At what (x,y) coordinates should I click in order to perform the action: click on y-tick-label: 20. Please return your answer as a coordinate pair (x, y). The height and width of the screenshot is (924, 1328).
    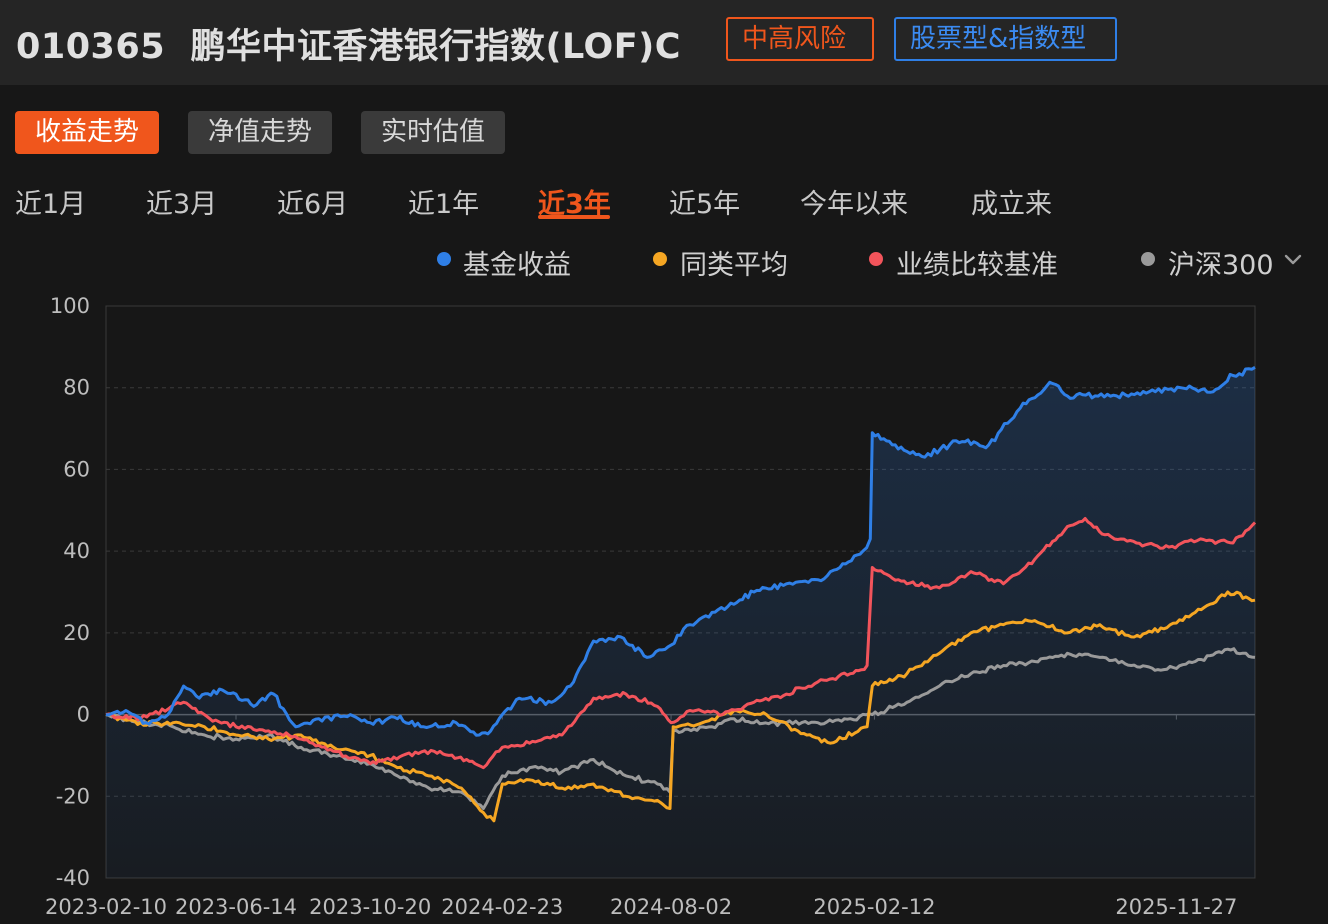
    Looking at the image, I should click on (76, 633).